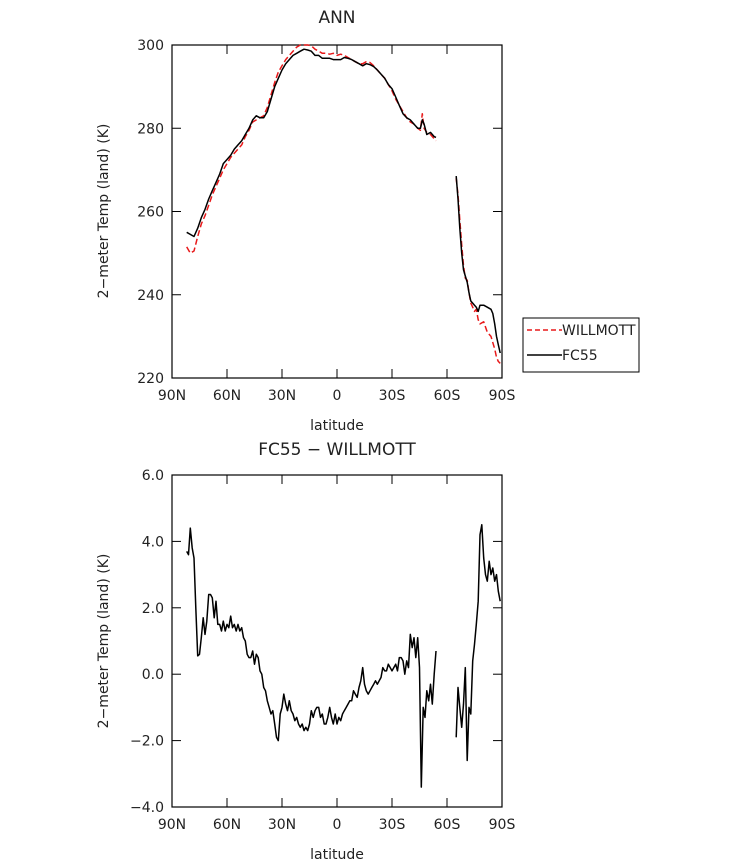  What do you see at coordinates (150, 46) in the screenshot?
I see `y-tick-label: 300` at bounding box center [150, 46].